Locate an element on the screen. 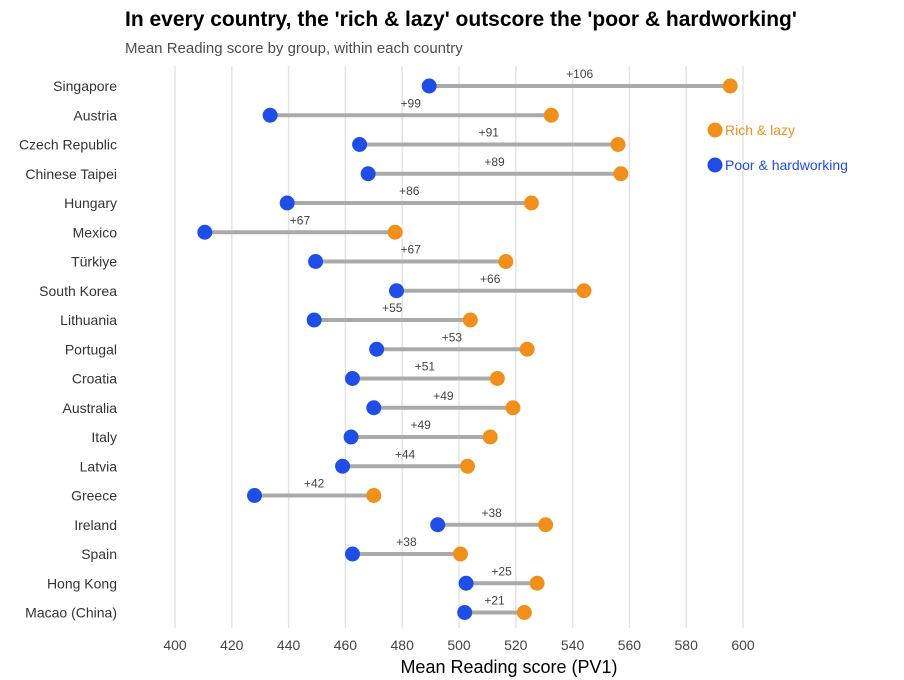  diff-label-t-rkiye: +67 is located at coordinates (411, 250).